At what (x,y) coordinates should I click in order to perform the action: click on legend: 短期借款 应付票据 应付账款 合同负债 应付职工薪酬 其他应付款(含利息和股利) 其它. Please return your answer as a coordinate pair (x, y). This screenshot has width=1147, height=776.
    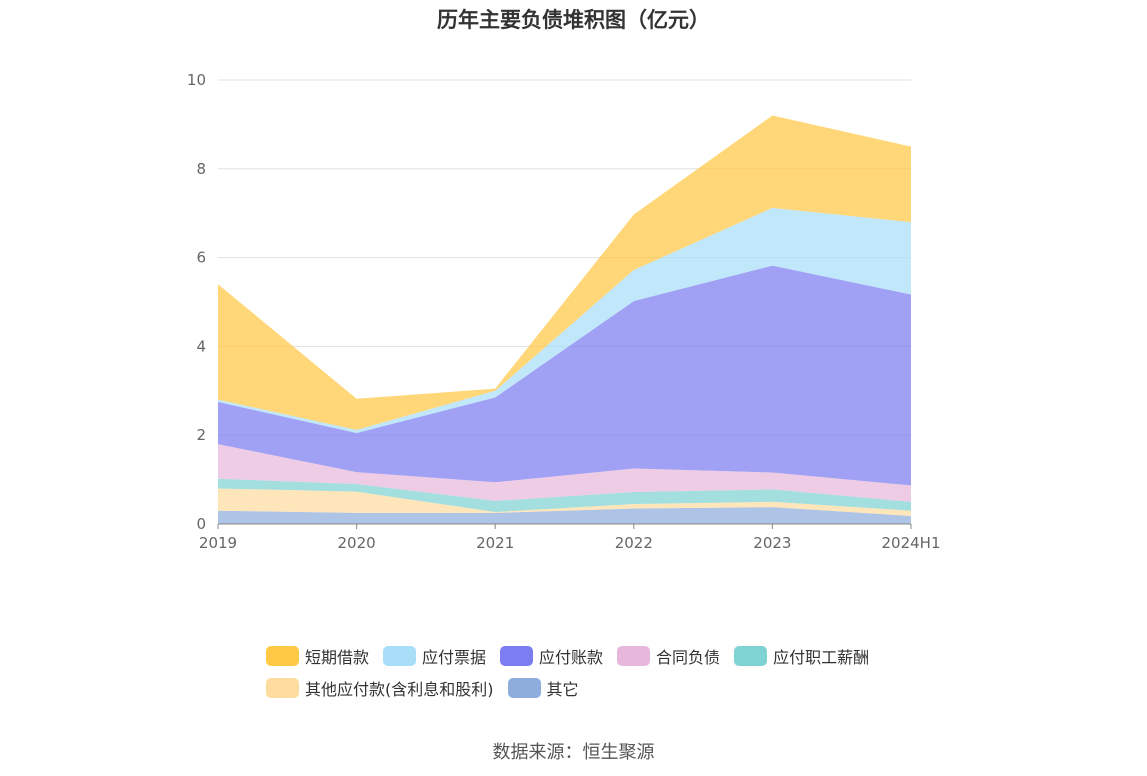
    Looking at the image, I should click on (586, 672).